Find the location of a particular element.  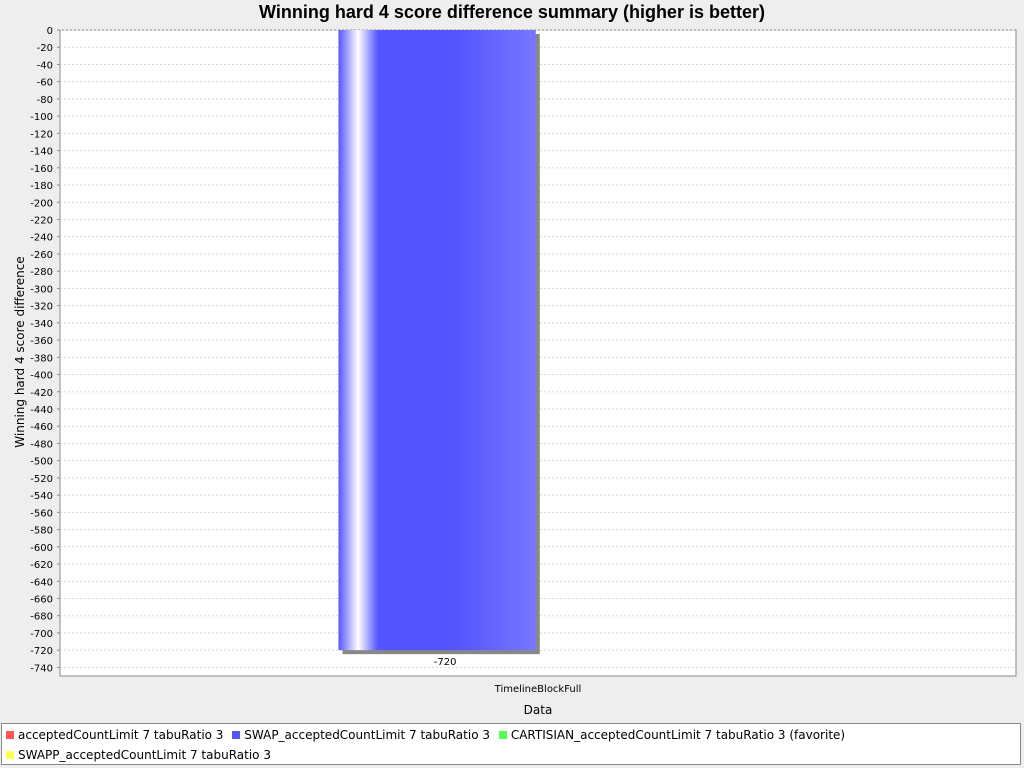

y-tick-label: -400 is located at coordinates (41, 376).